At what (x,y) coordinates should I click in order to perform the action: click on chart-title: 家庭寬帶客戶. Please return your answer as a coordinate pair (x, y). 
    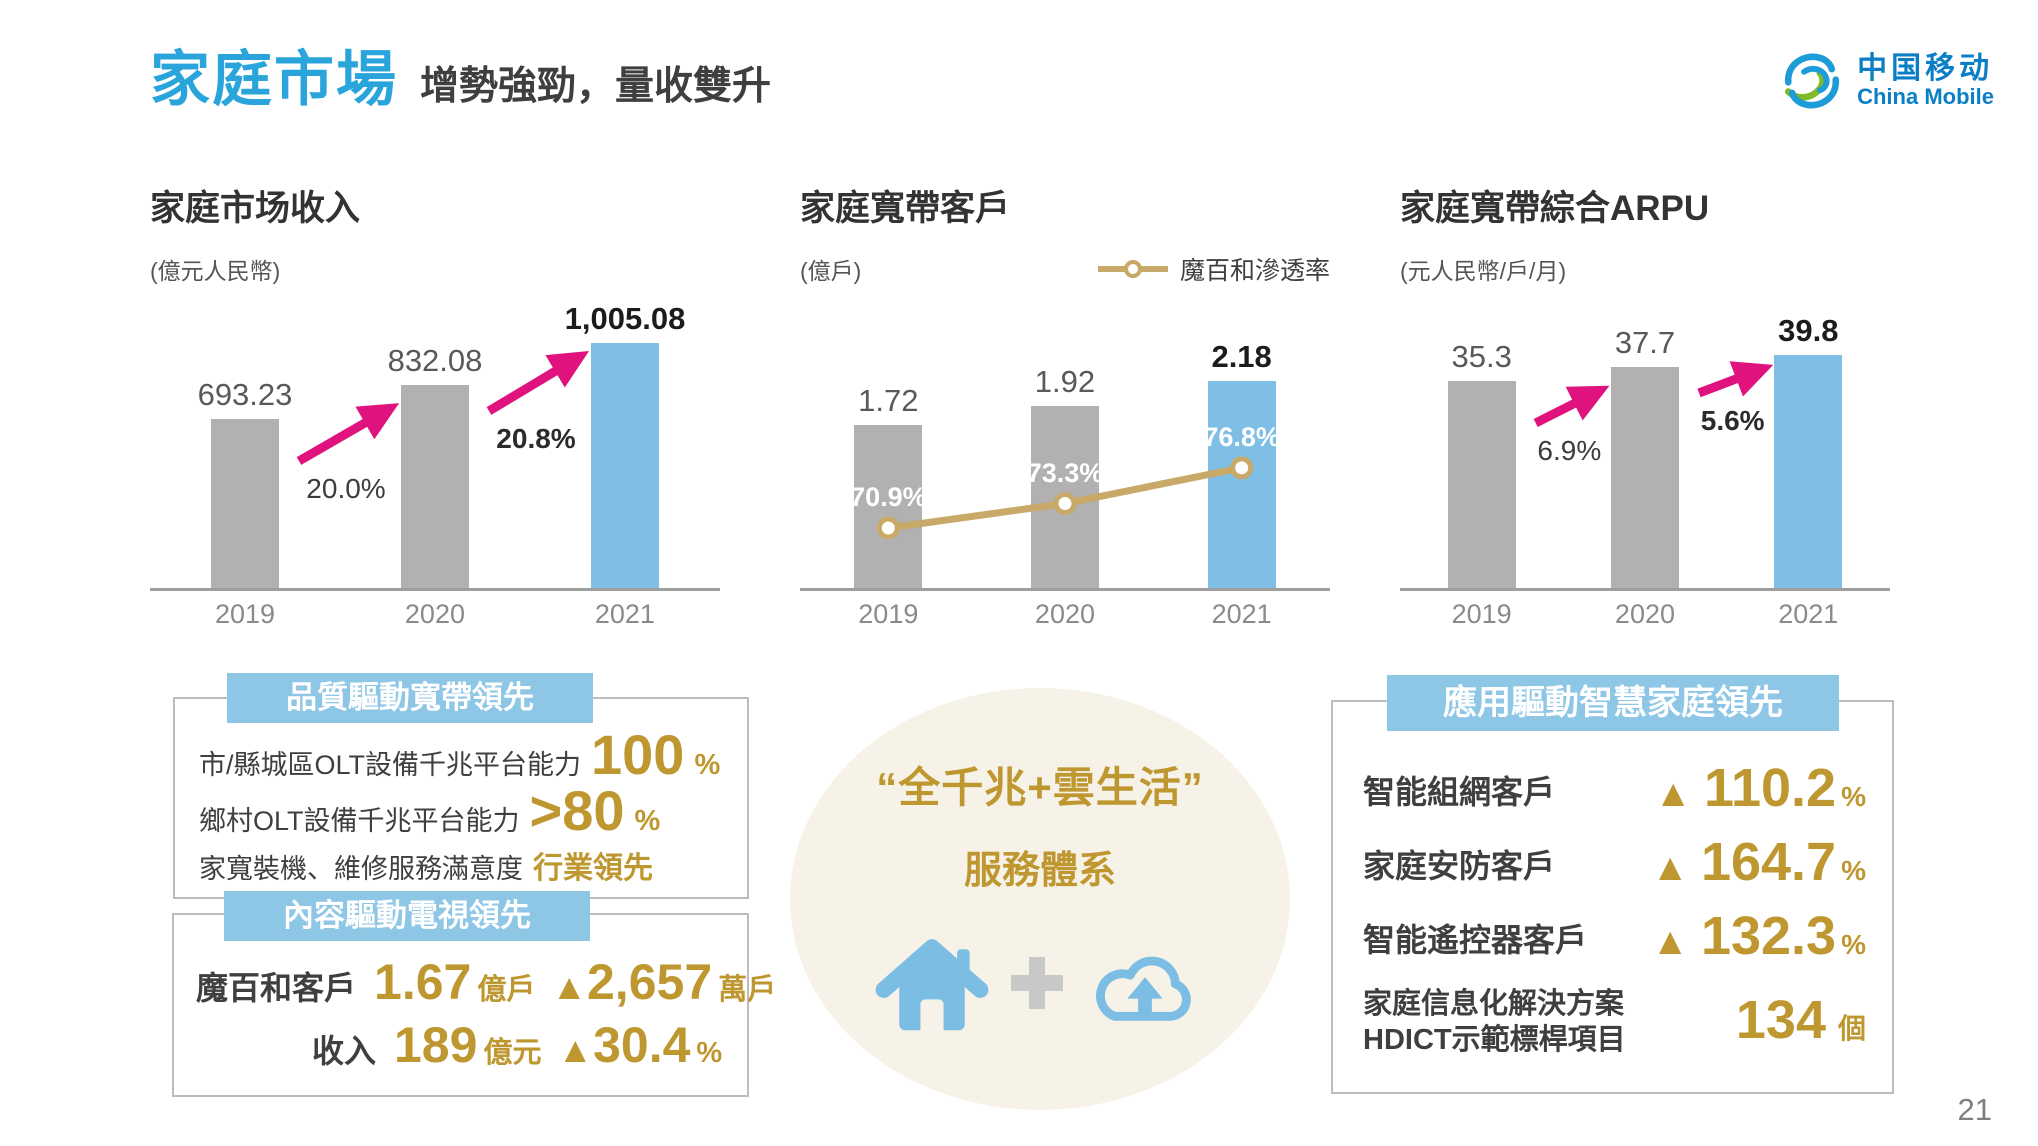
    Looking at the image, I should click on (905, 208).